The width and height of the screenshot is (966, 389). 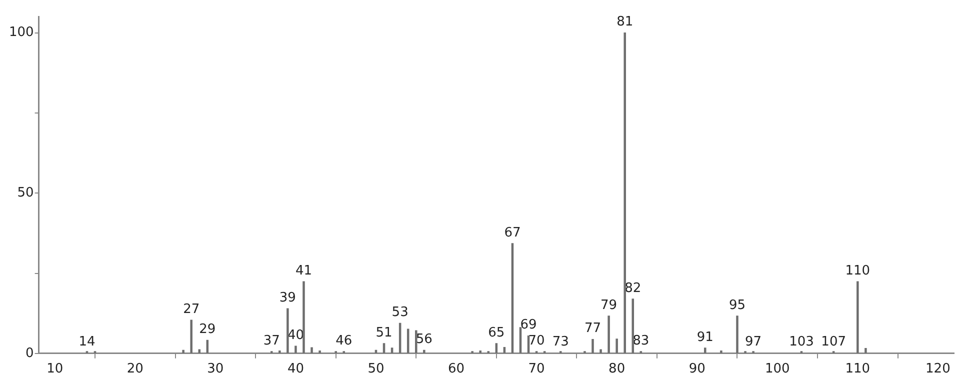 I want to click on y-tick-label: 50, so click(x=25, y=192).